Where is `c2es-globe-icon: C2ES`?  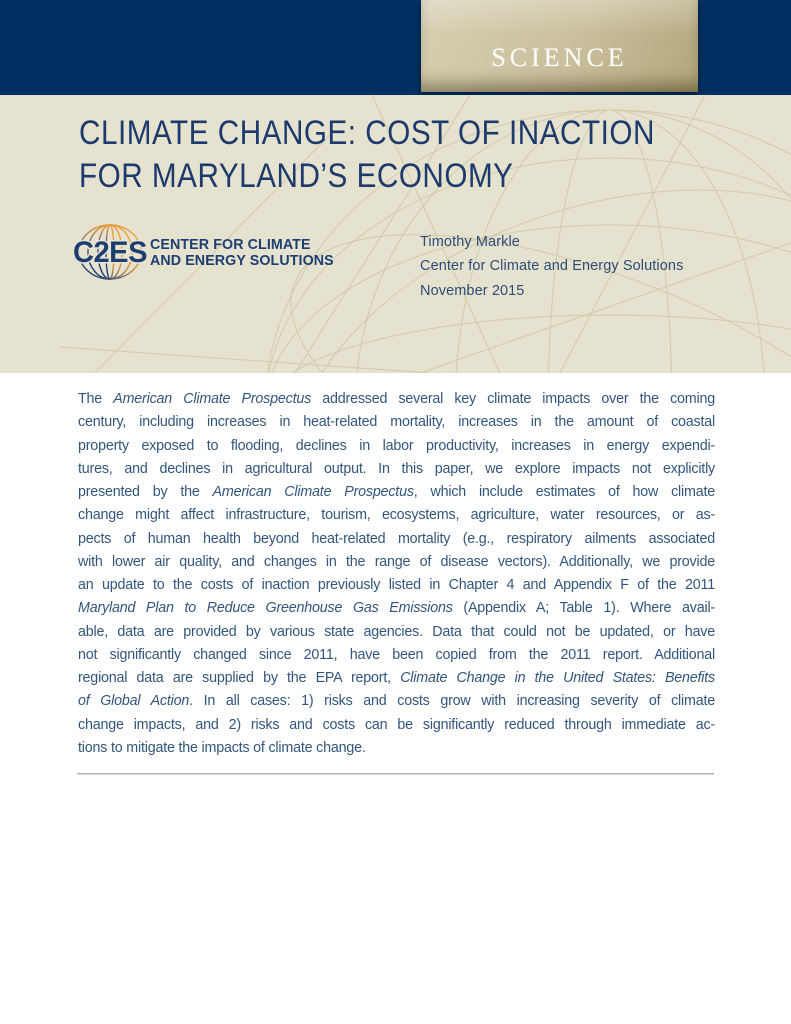 c2es-globe-icon: C2ES is located at coordinates (110, 253).